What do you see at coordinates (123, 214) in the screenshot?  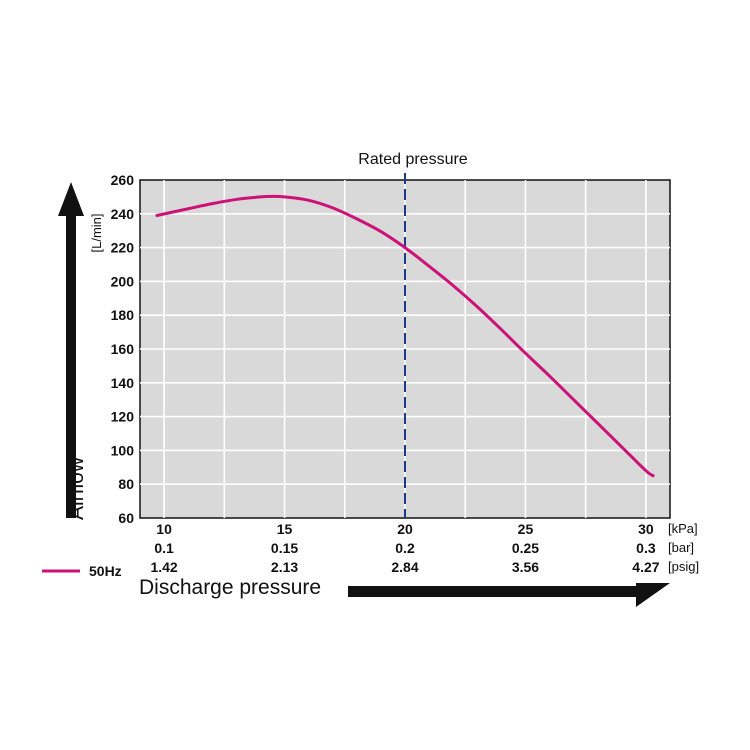 I see `y-tick-label: 240` at bounding box center [123, 214].